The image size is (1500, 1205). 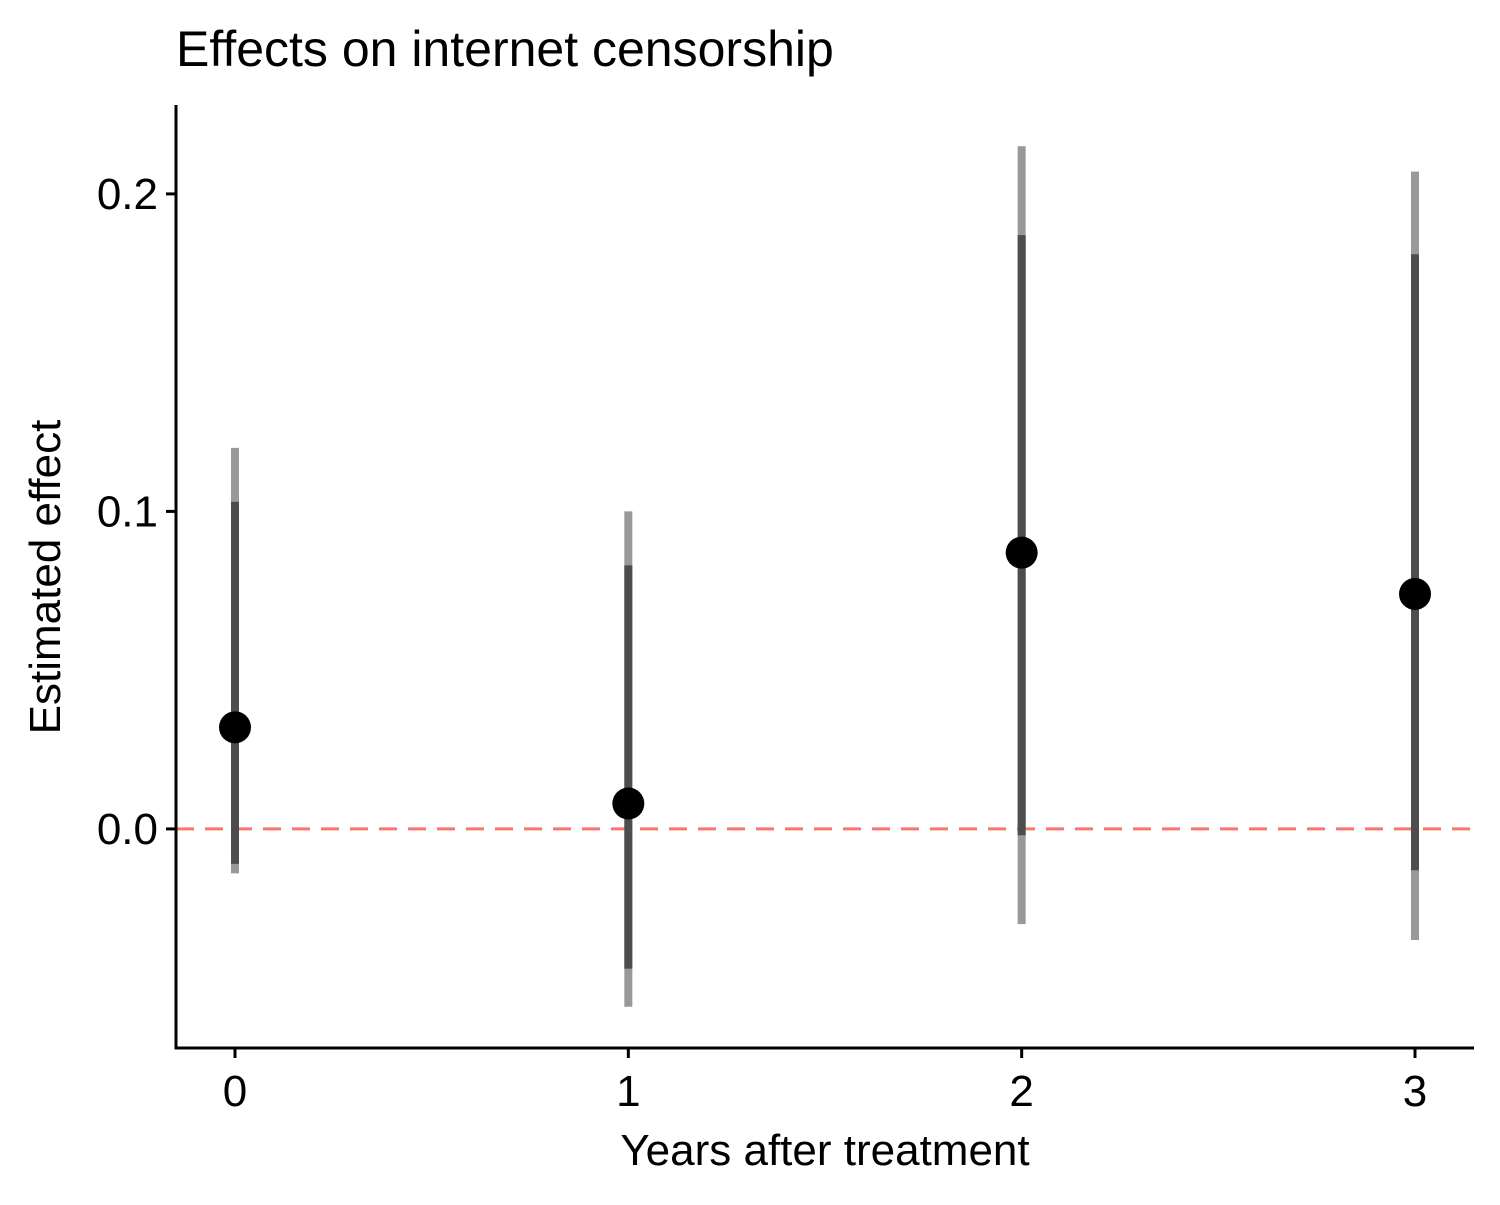 I want to click on x-tick-label-1: 1, so click(x=628, y=1091).